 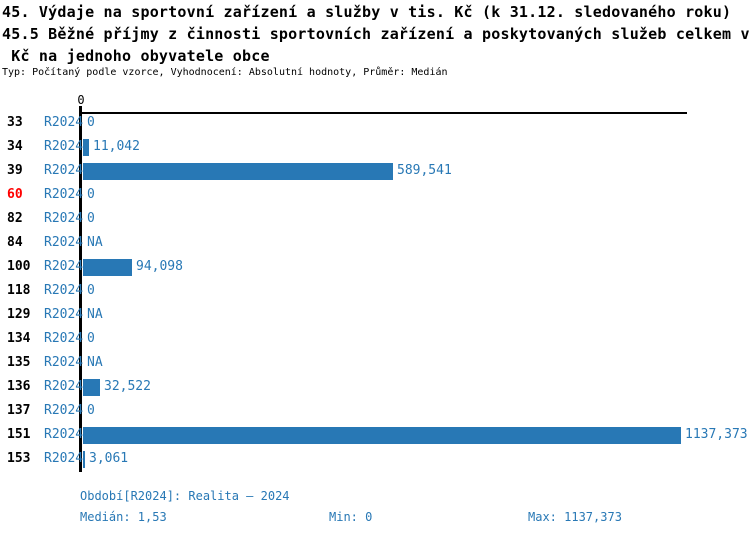 What do you see at coordinates (15, 218) in the screenshot?
I see `row-category-label: 82` at bounding box center [15, 218].